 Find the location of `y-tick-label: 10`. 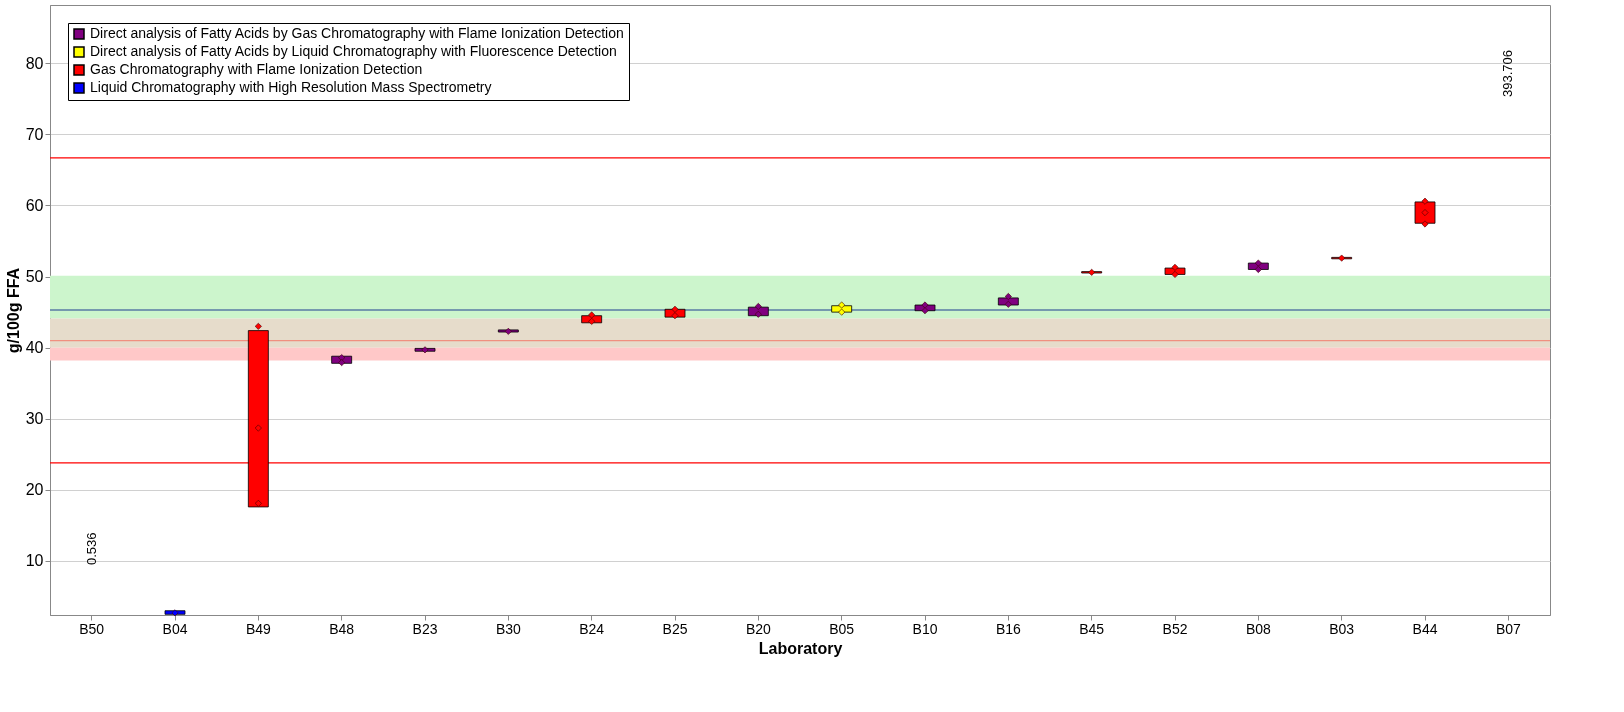

y-tick-label: 10 is located at coordinates (34, 561).